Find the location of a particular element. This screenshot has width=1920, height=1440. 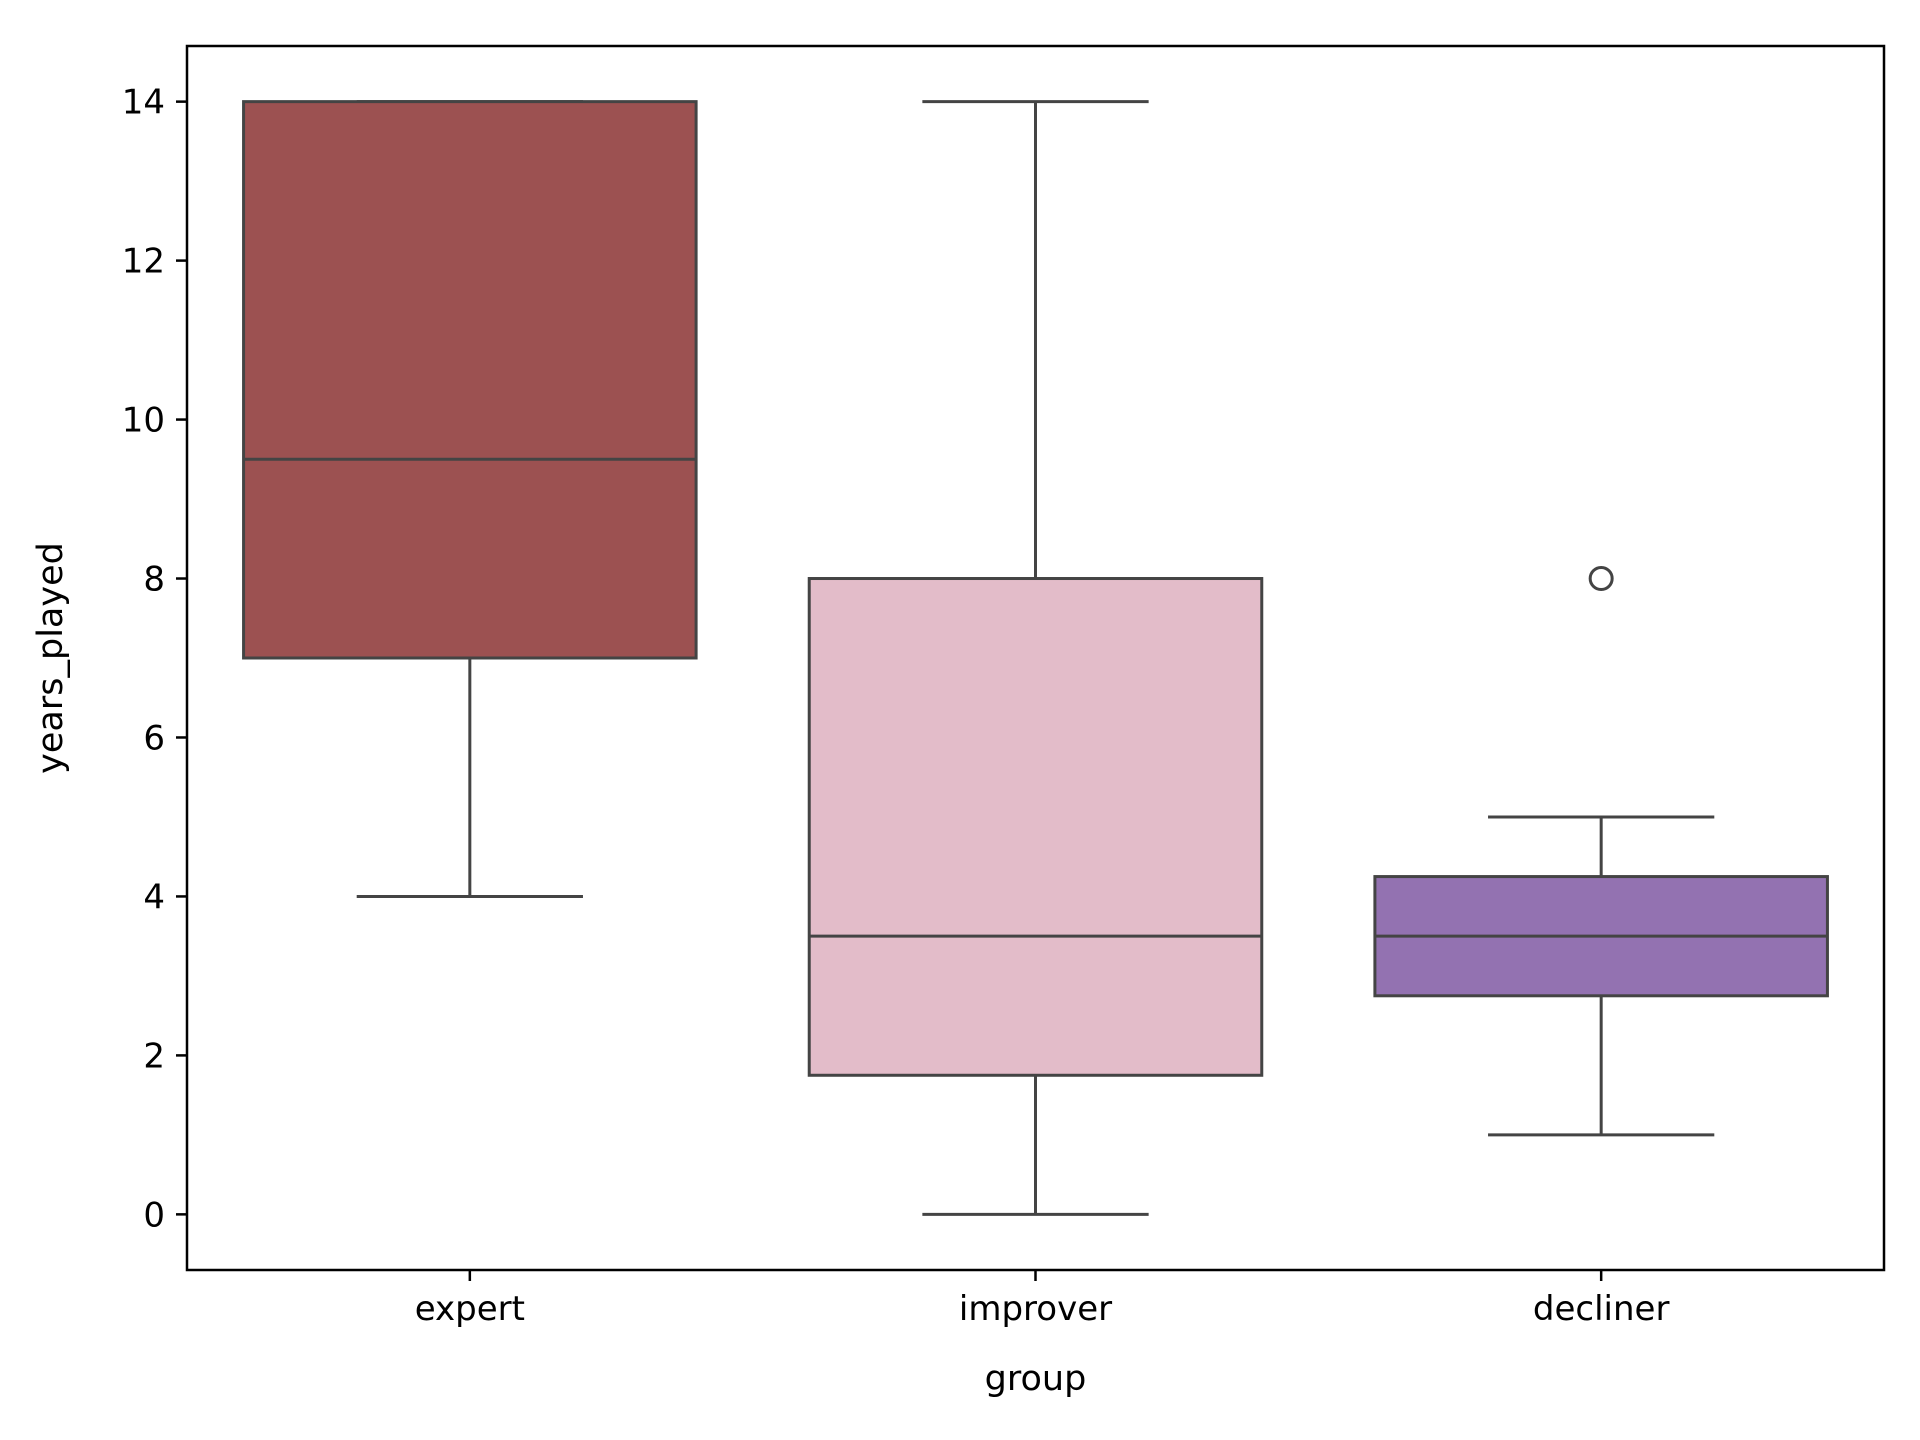

y-axis-title: years_played is located at coordinates (51, 658).